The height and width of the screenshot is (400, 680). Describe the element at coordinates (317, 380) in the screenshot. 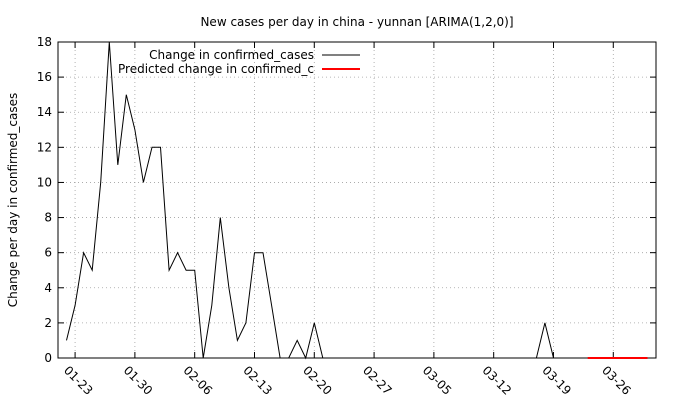

I see `x-tick-label-4: 02-20` at that location.